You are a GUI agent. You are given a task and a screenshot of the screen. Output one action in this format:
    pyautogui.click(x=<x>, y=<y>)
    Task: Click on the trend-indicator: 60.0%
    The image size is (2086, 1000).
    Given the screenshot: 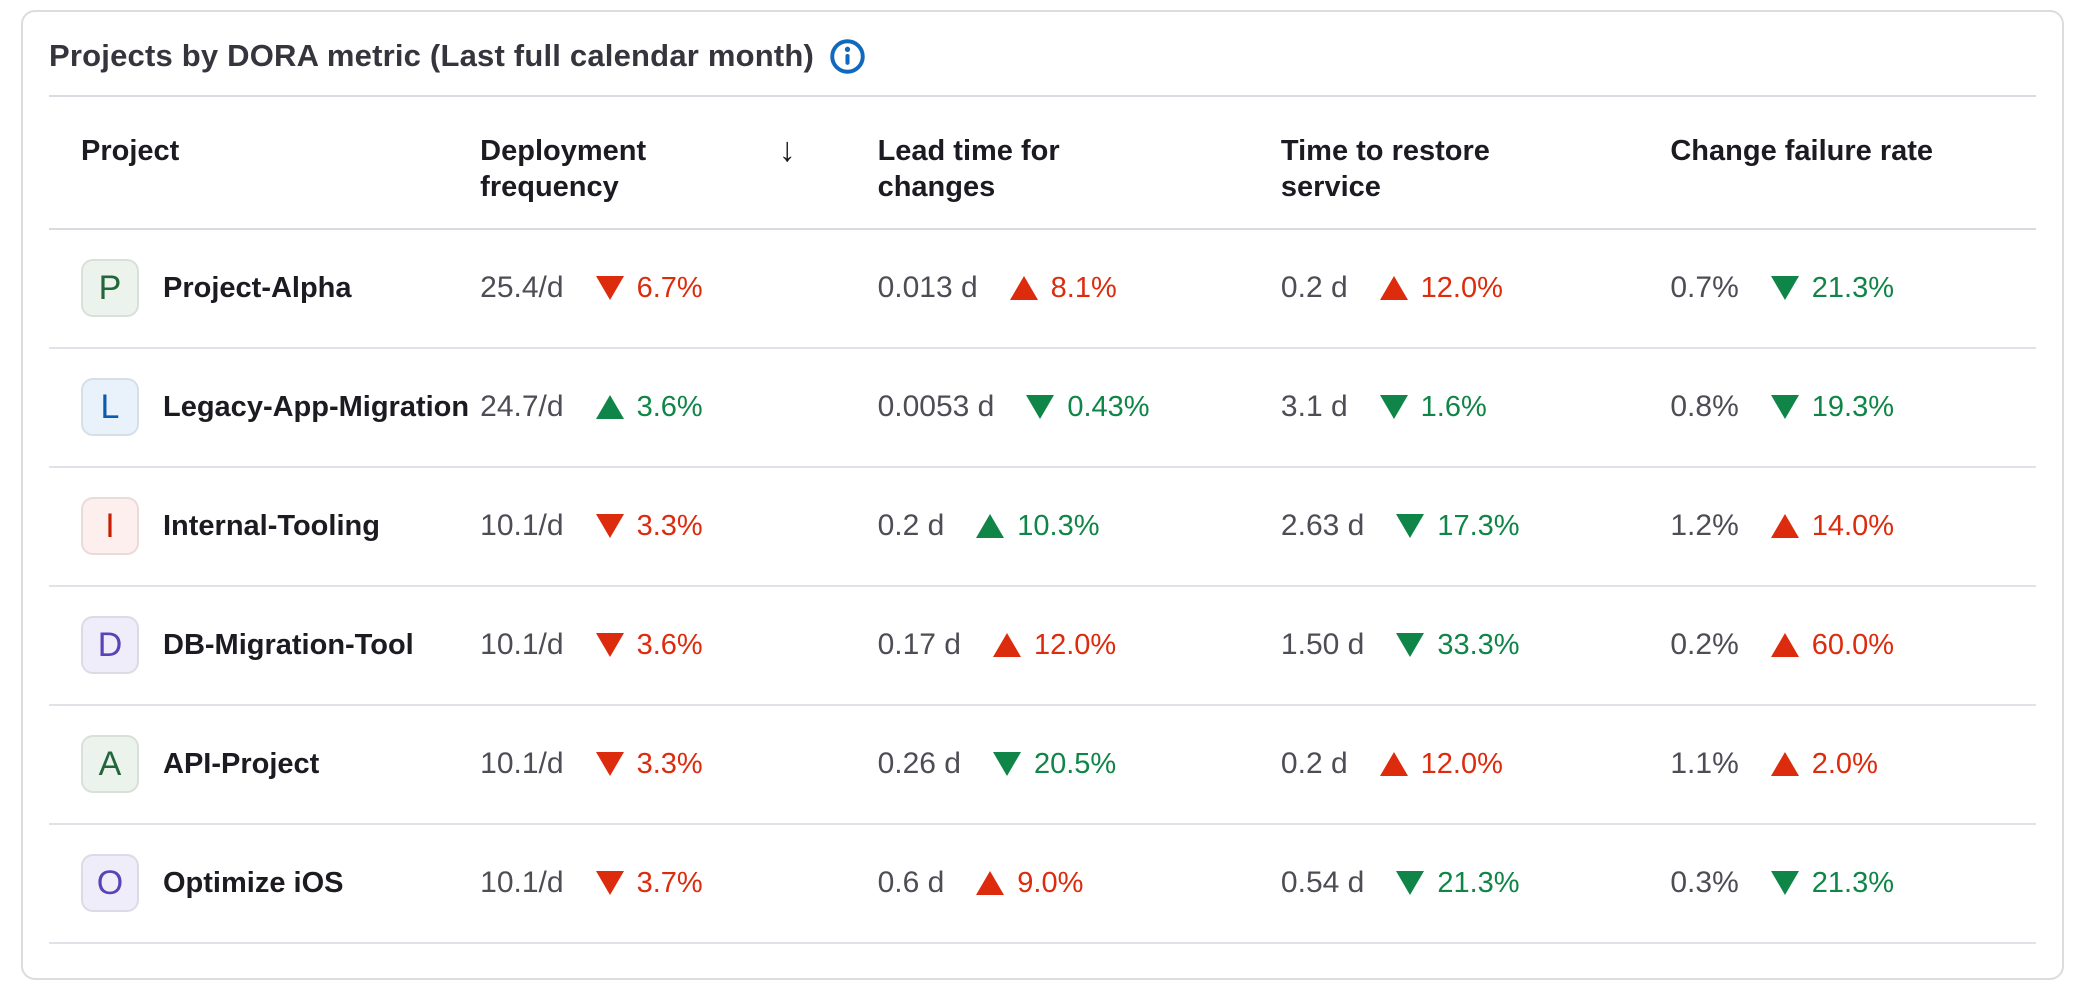 What is the action you would take?
    pyautogui.click(x=1832, y=645)
    